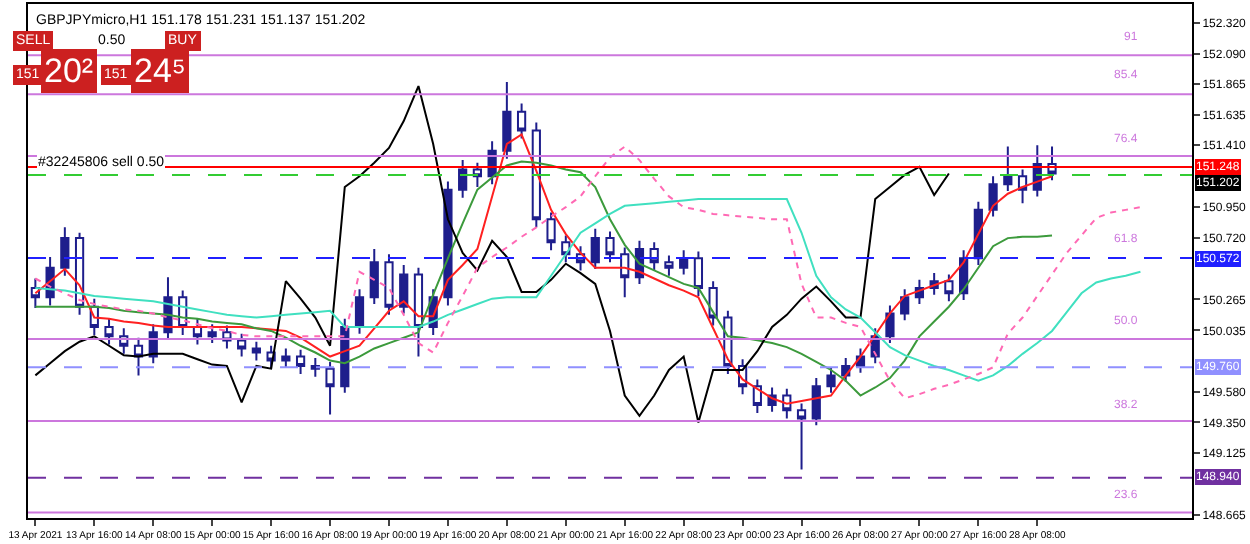  What do you see at coordinates (69, 71) in the screenshot?
I see `annotation: 20²` at bounding box center [69, 71].